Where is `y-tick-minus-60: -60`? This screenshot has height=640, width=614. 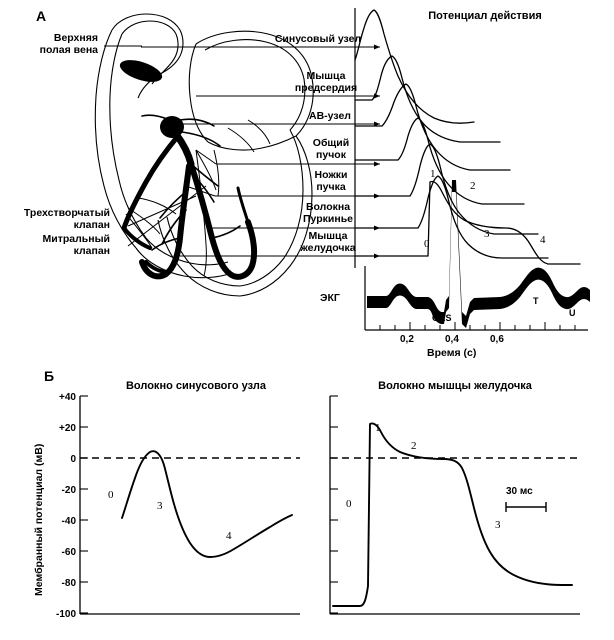
y-tick-minus-60: -60 is located at coordinates (68, 552).